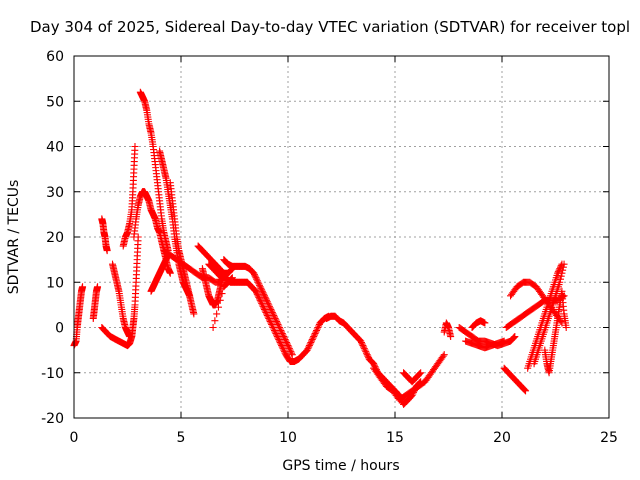 The height and width of the screenshot is (480, 640). Describe the element at coordinates (74, 438) in the screenshot. I see `x-tick-label: 0` at that location.